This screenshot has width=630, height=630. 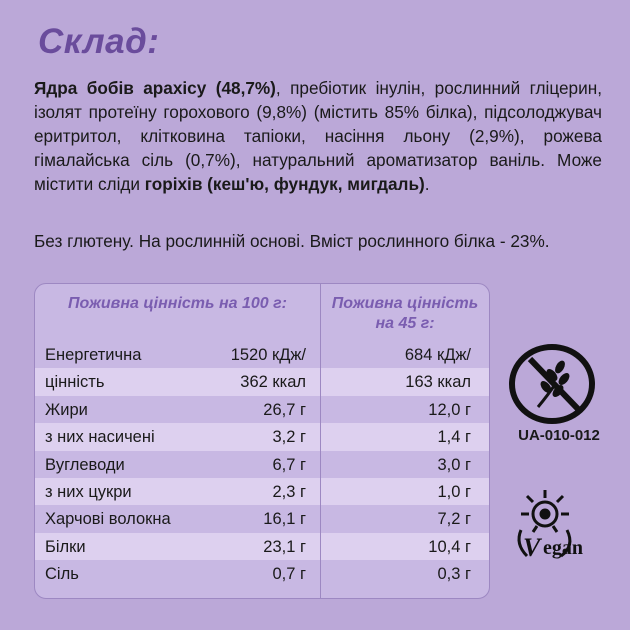 I want to click on value-per-45g: 684 кДж/, so click(x=437, y=355).